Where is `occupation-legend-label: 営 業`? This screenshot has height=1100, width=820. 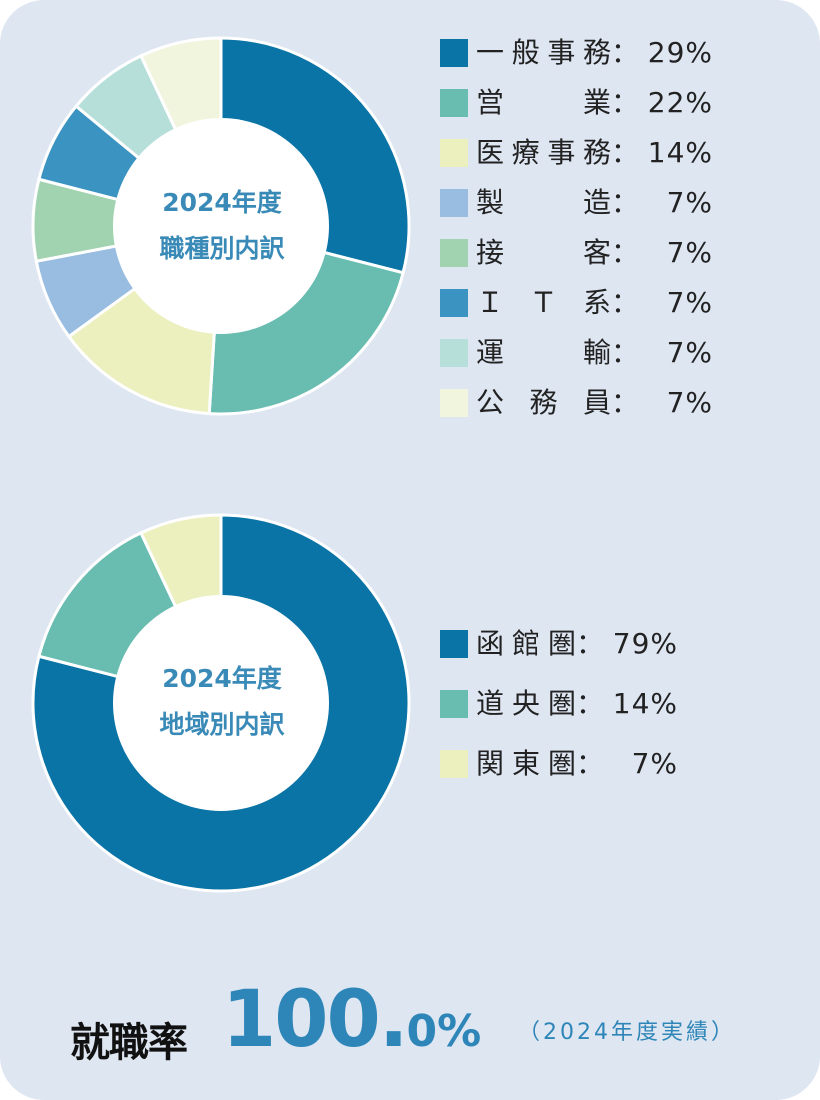 occupation-legend-label: 営 業 is located at coordinates (543, 102).